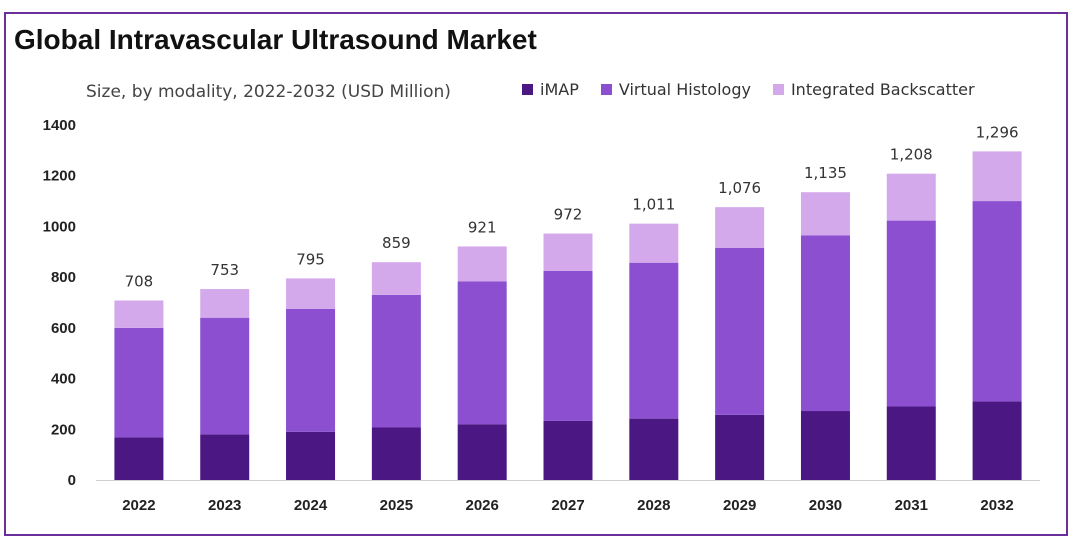 This screenshot has width=1080, height=540. What do you see at coordinates (568, 215) in the screenshot?
I see `bar-total-label: 972` at bounding box center [568, 215].